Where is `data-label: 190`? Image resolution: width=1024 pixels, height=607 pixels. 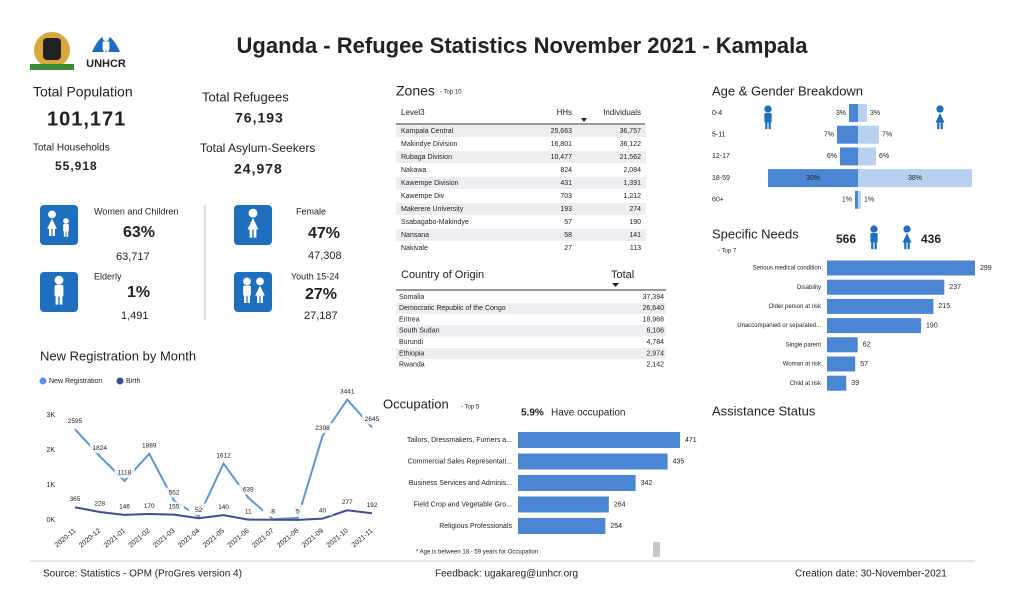
data-label: 190 is located at coordinates (932, 325).